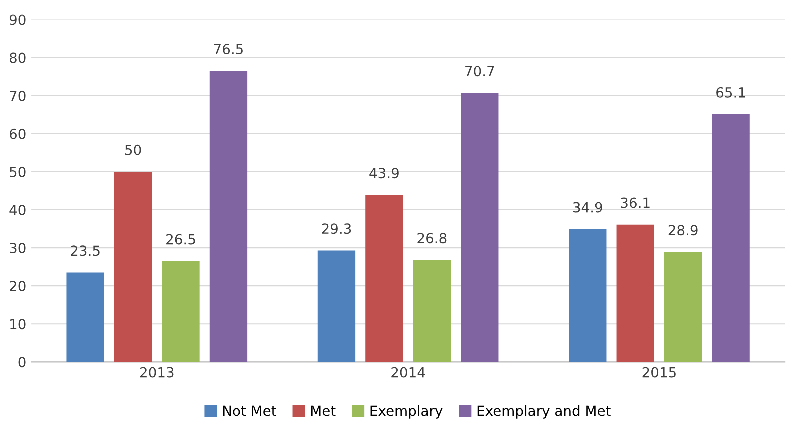 The image size is (789, 439). I want to click on data-label: 36.1, so click(635, 203).